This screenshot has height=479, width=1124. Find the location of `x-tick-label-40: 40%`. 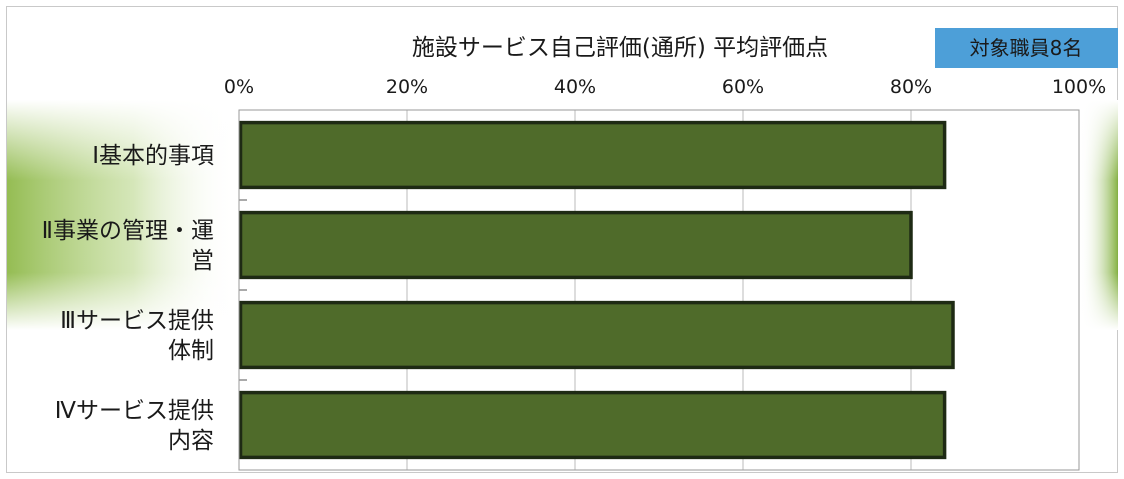

x-tick-label-40: 40% is located at coordinates (575, 87).